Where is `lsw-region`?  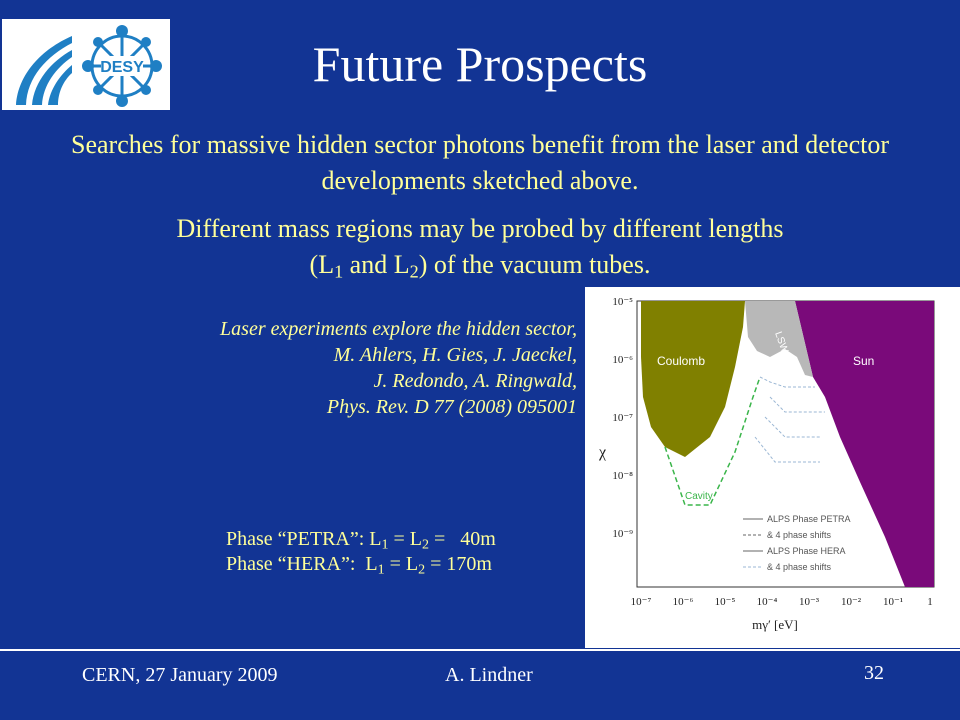 lsw-region is located at coordinates (779, 339).